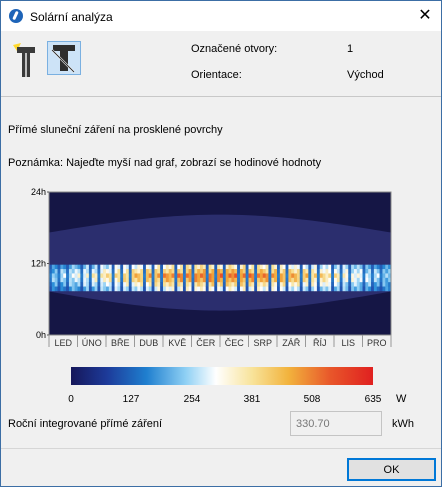 The height and width of the screenshot is (487, 442). Describe the element at coordinates (220, 212) in the screenshot. I see `night-region-evening` at that location.